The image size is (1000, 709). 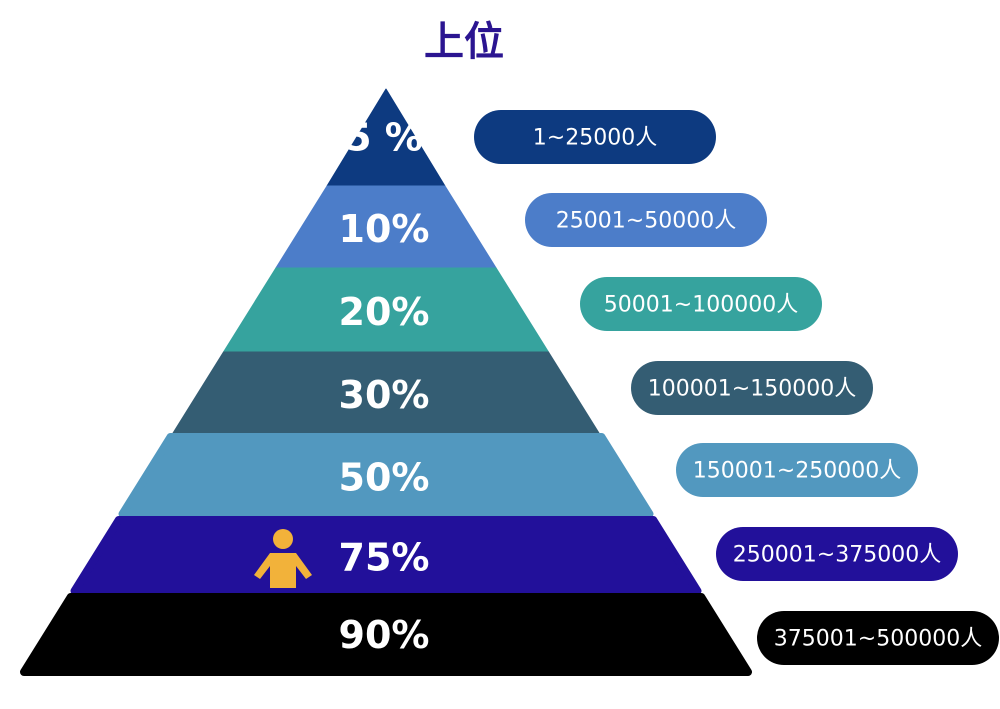 I want to click on level-label: 10%, so click(x=384, y=229).